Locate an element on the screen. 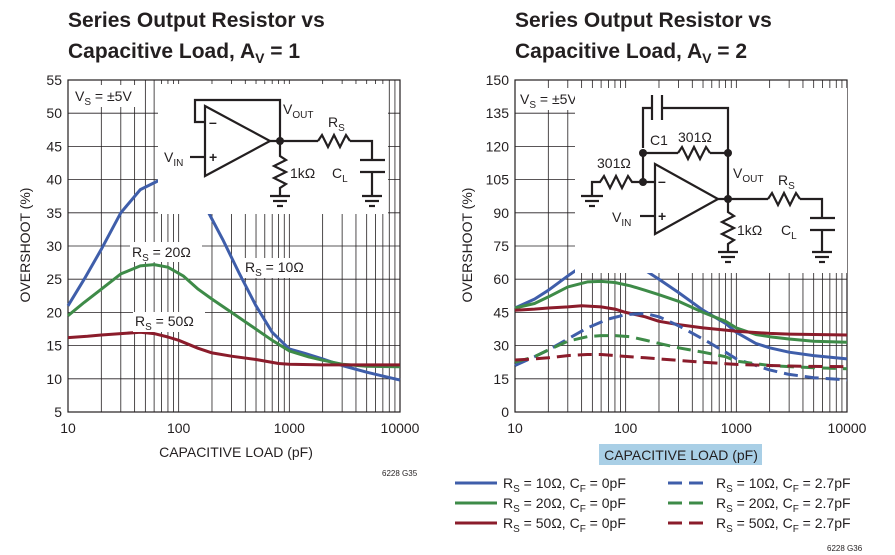 The image size is (895, 555). right-y-tick-label: 120 is located at coordinates (498, 146).